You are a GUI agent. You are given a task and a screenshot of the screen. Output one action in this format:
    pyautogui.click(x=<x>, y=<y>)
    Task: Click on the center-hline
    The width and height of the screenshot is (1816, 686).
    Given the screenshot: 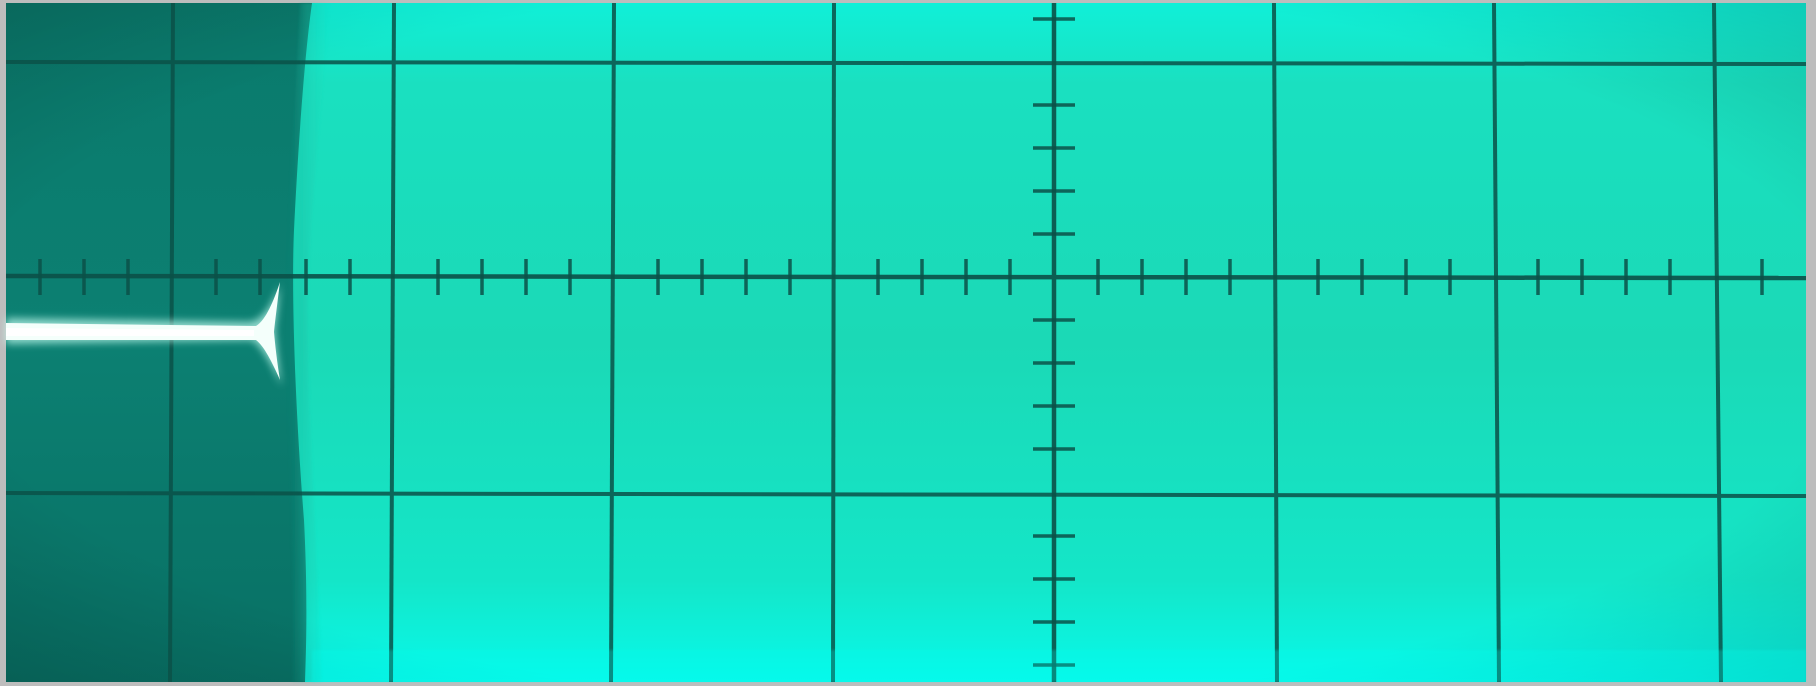 What is the action you would take?
    pyautogui.click(x=906, y=277)
    